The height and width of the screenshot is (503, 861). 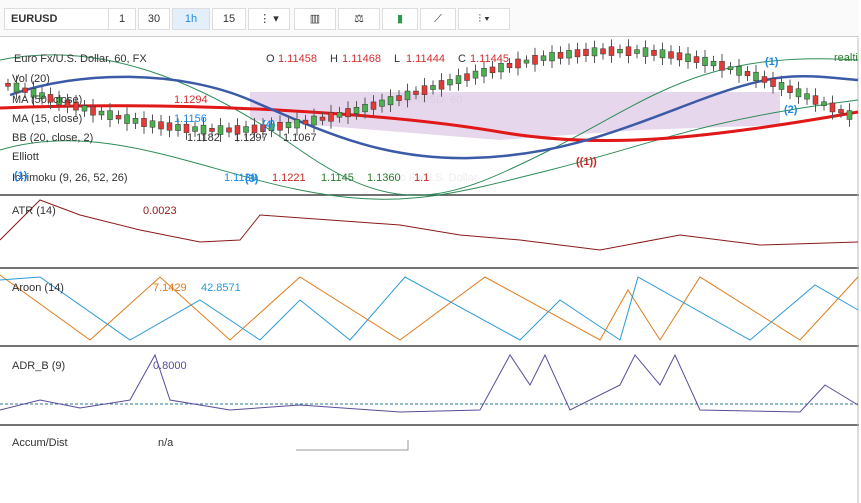 What do you see at coordinates (315, 19) in the screenshot?
I see `indicators-btn: ▥` at bounding box center [315, 19].